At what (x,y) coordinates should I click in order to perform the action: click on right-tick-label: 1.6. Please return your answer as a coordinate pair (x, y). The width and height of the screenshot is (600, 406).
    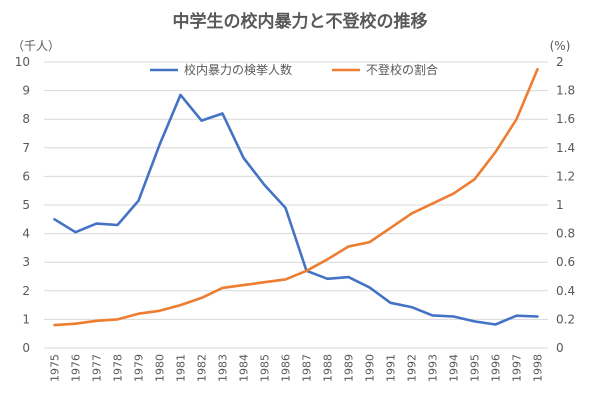
    Looking at the image, I should click on (565, 119).